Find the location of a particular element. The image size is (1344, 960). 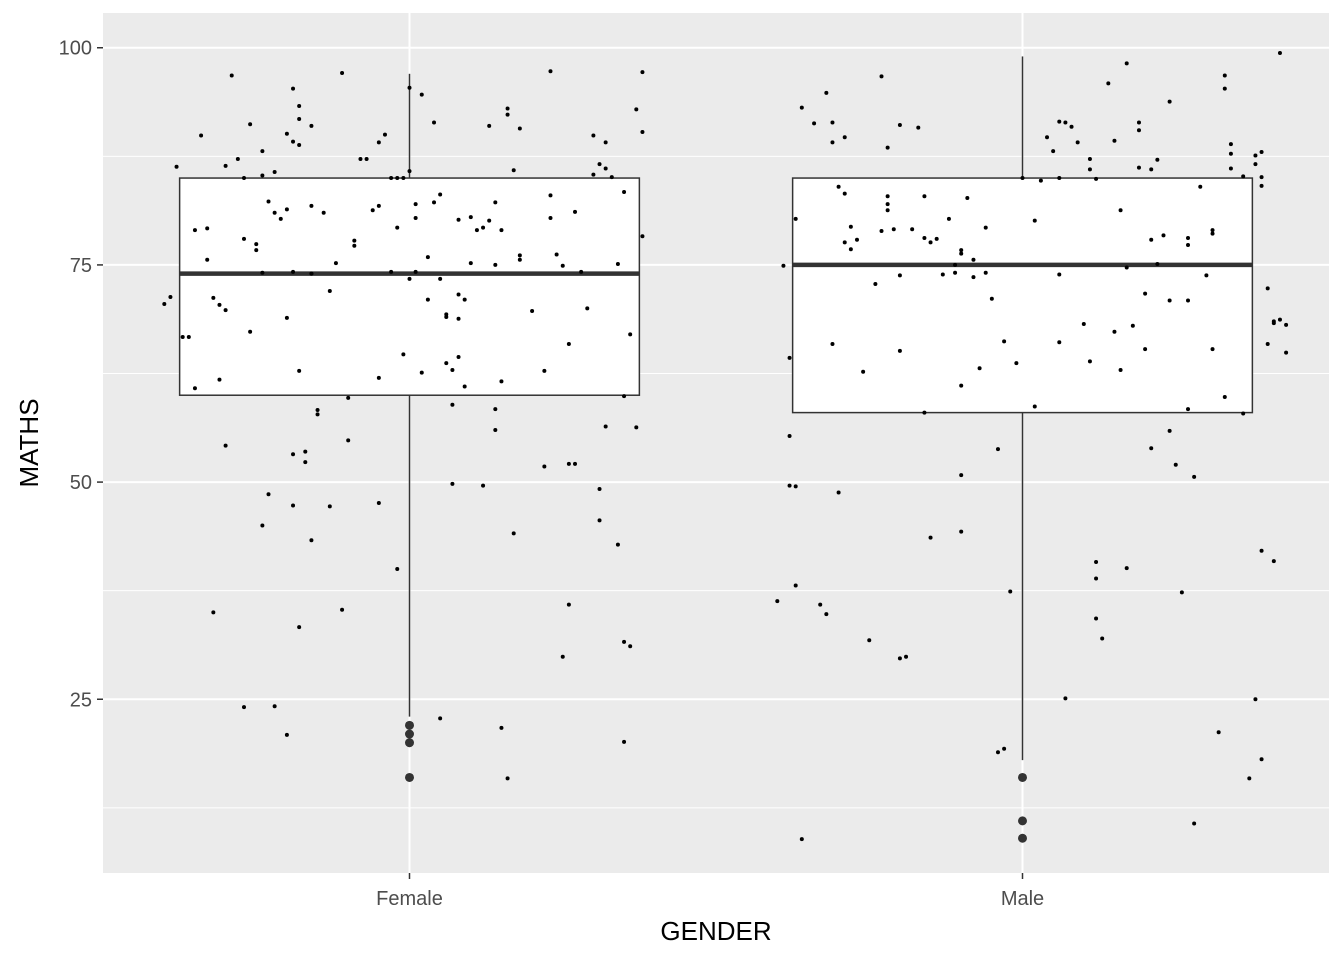

x-tick-label: Male is located at coordinates (1022, 899).